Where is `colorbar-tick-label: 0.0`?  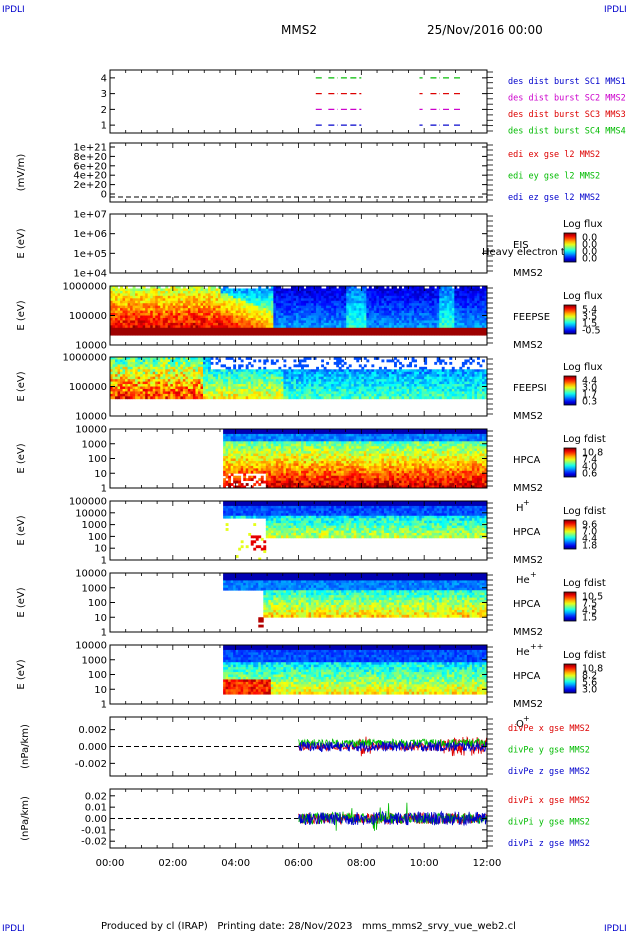 colorbar-tick-label: 0.0 is located at coordinates (589, 245).